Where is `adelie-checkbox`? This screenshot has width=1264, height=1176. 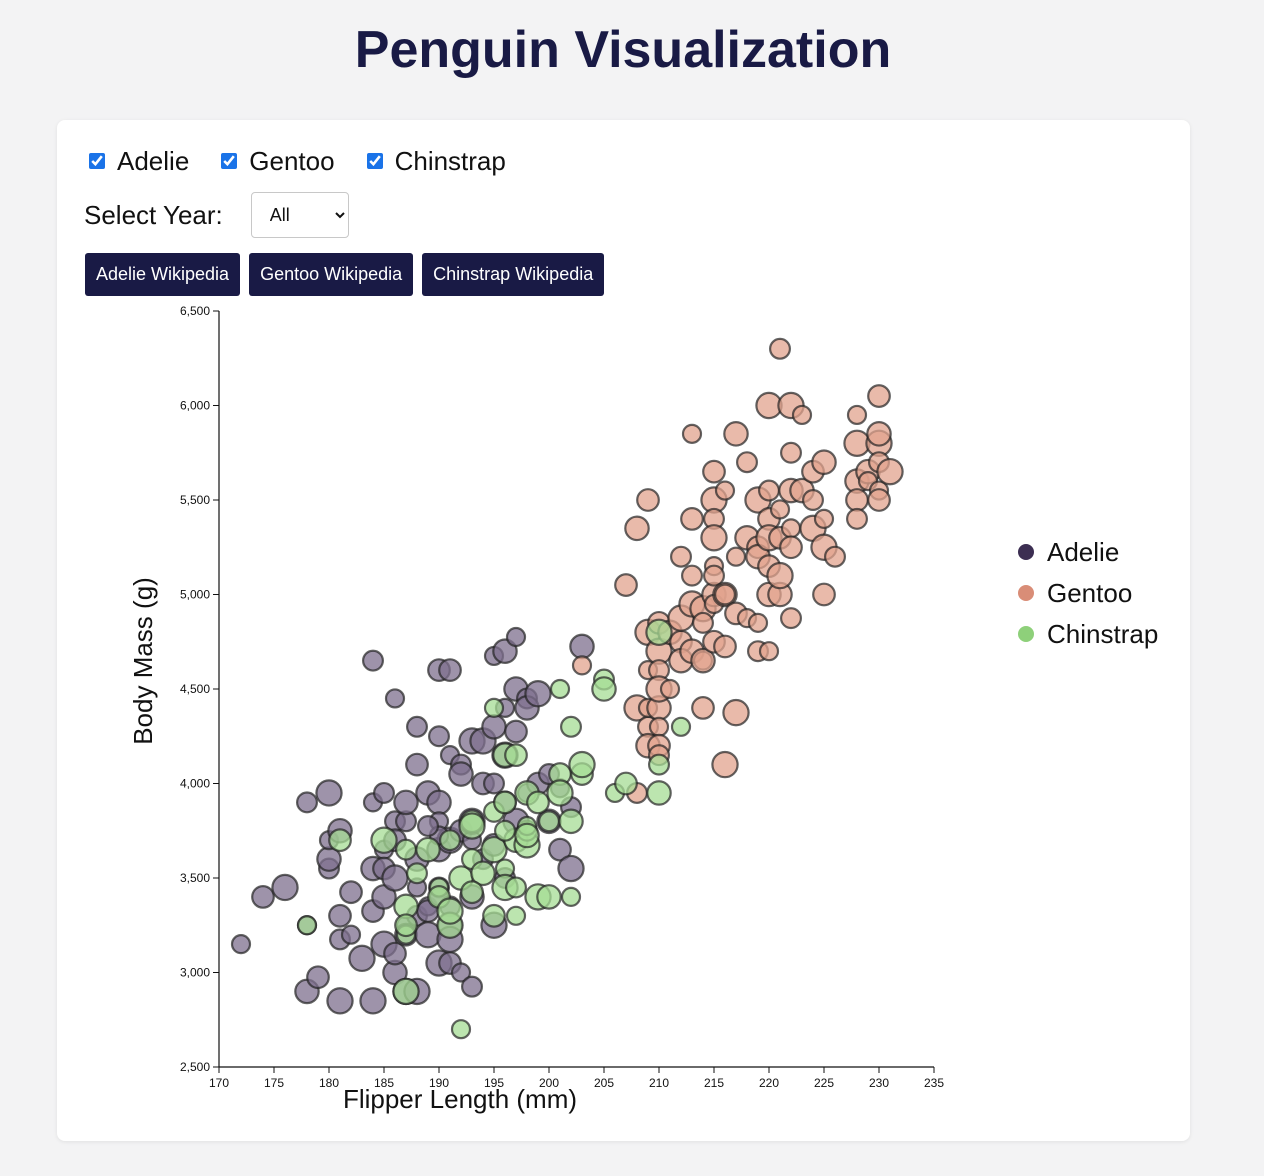
adelie-checkbox is located at coordinates (97, 161).